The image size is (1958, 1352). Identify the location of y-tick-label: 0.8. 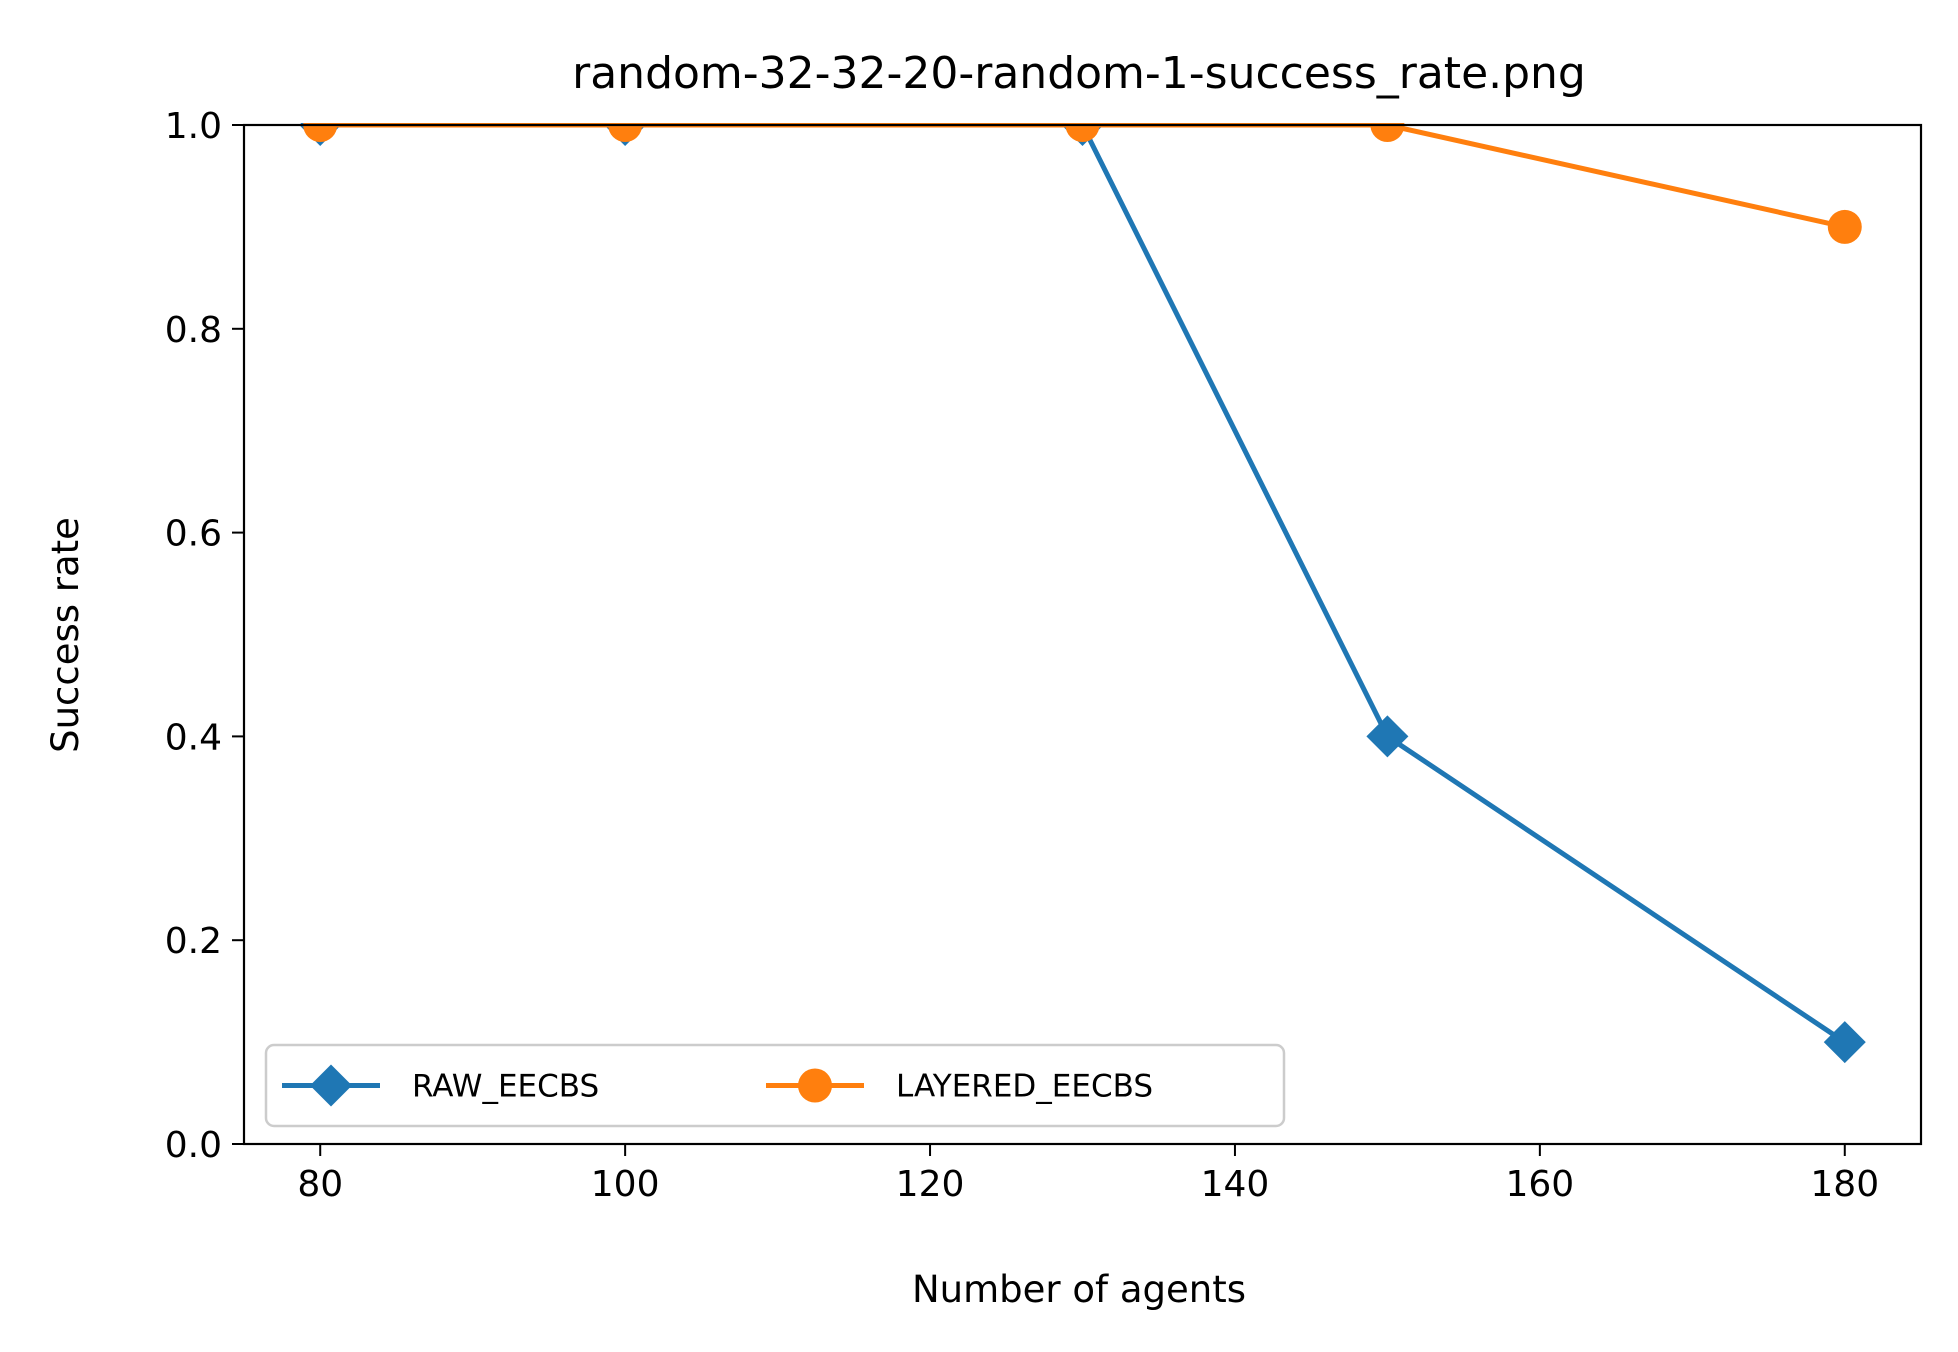
(193, 330).